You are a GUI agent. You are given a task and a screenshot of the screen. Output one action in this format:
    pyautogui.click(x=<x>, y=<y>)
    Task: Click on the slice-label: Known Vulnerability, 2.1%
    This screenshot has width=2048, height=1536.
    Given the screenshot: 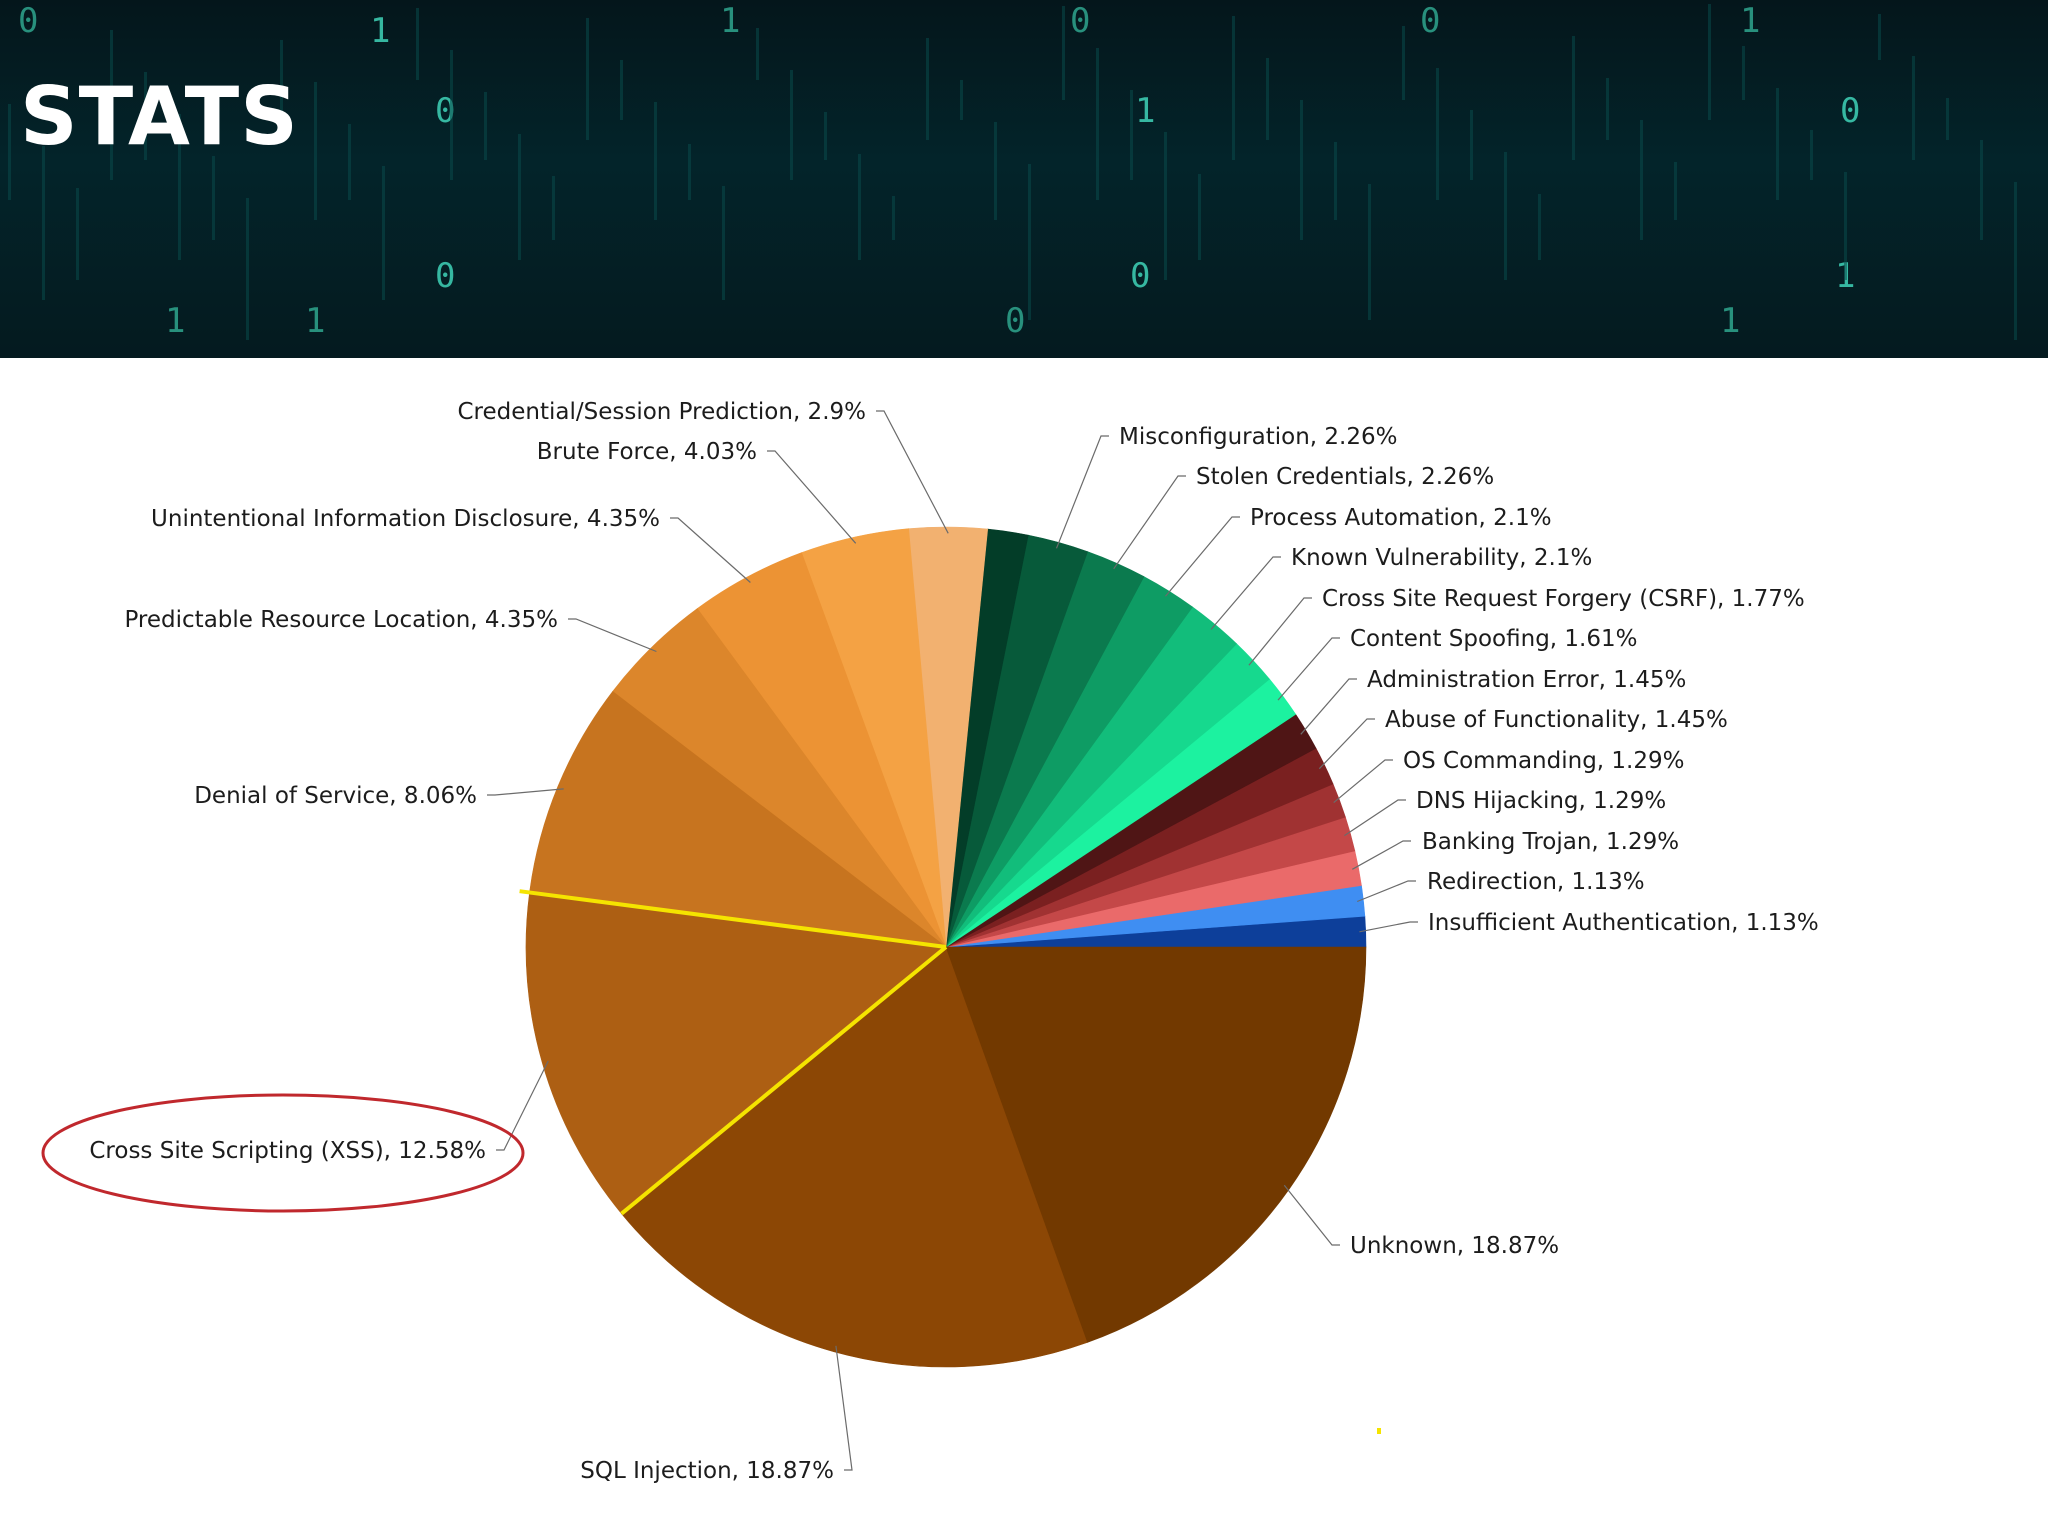 What is the action you would take?
    pyautogui.click(x=1441, y=558)
    